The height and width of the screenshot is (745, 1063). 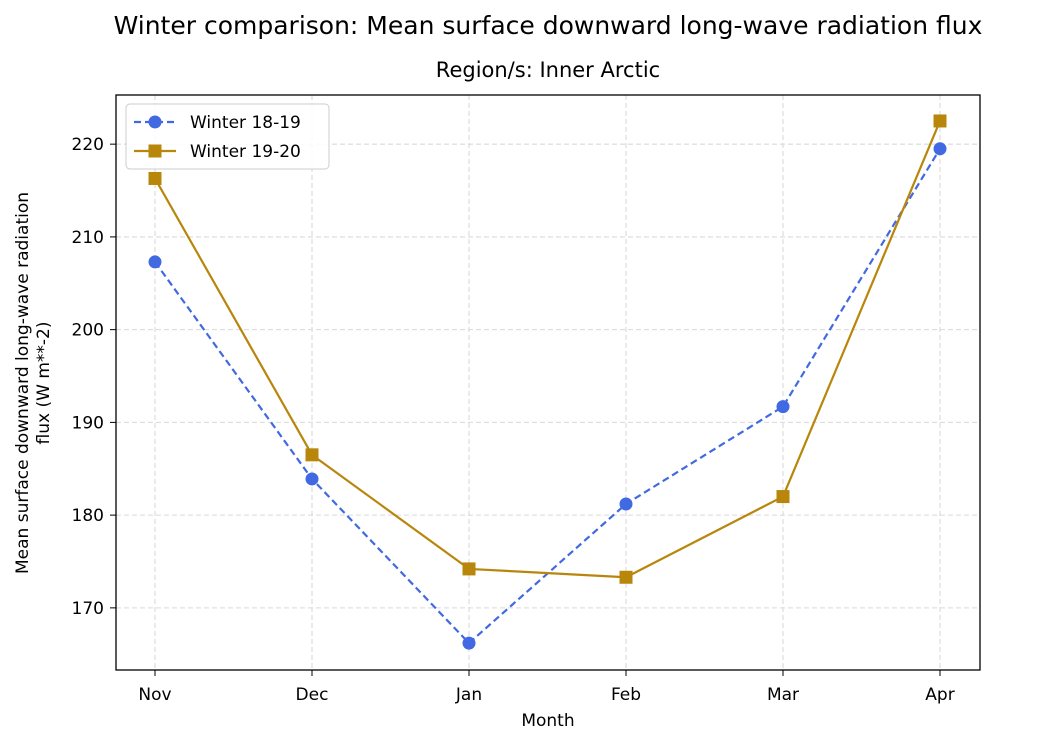 I want to click on legend-label-series-2: Winter 19-20, so click(x=245, y=152).